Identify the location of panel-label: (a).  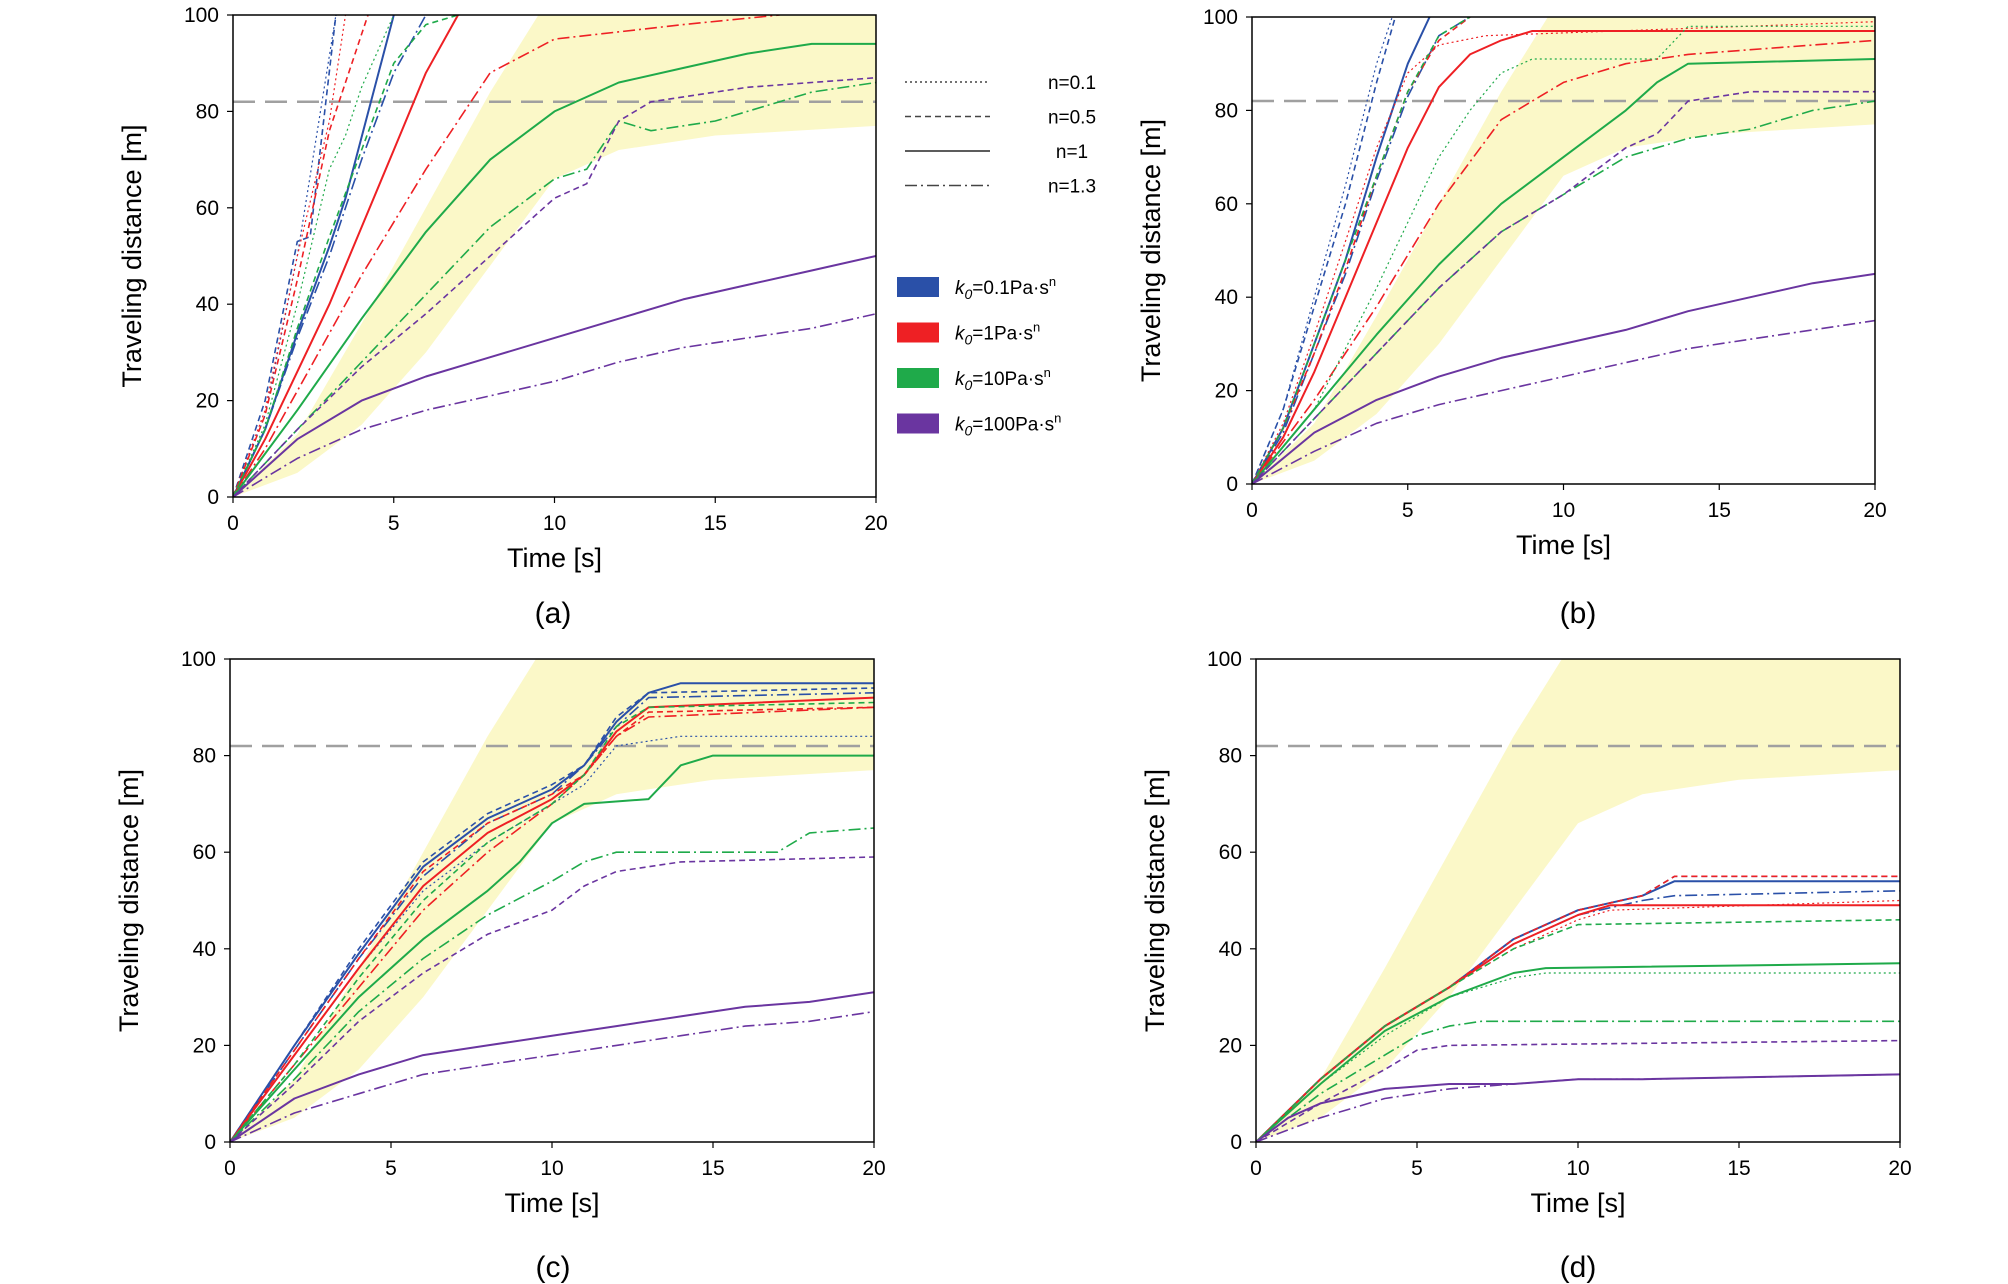
(553, 613).